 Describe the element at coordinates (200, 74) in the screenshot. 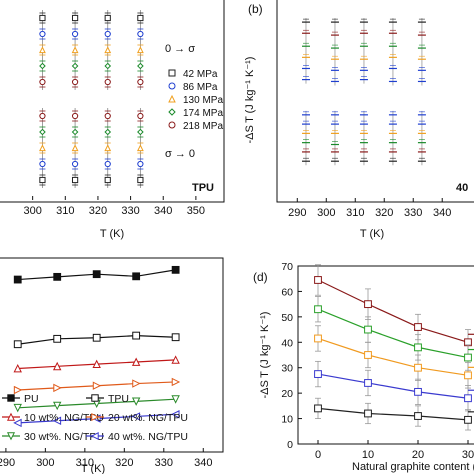

I see `legend-label: 42 MPa` at that location.